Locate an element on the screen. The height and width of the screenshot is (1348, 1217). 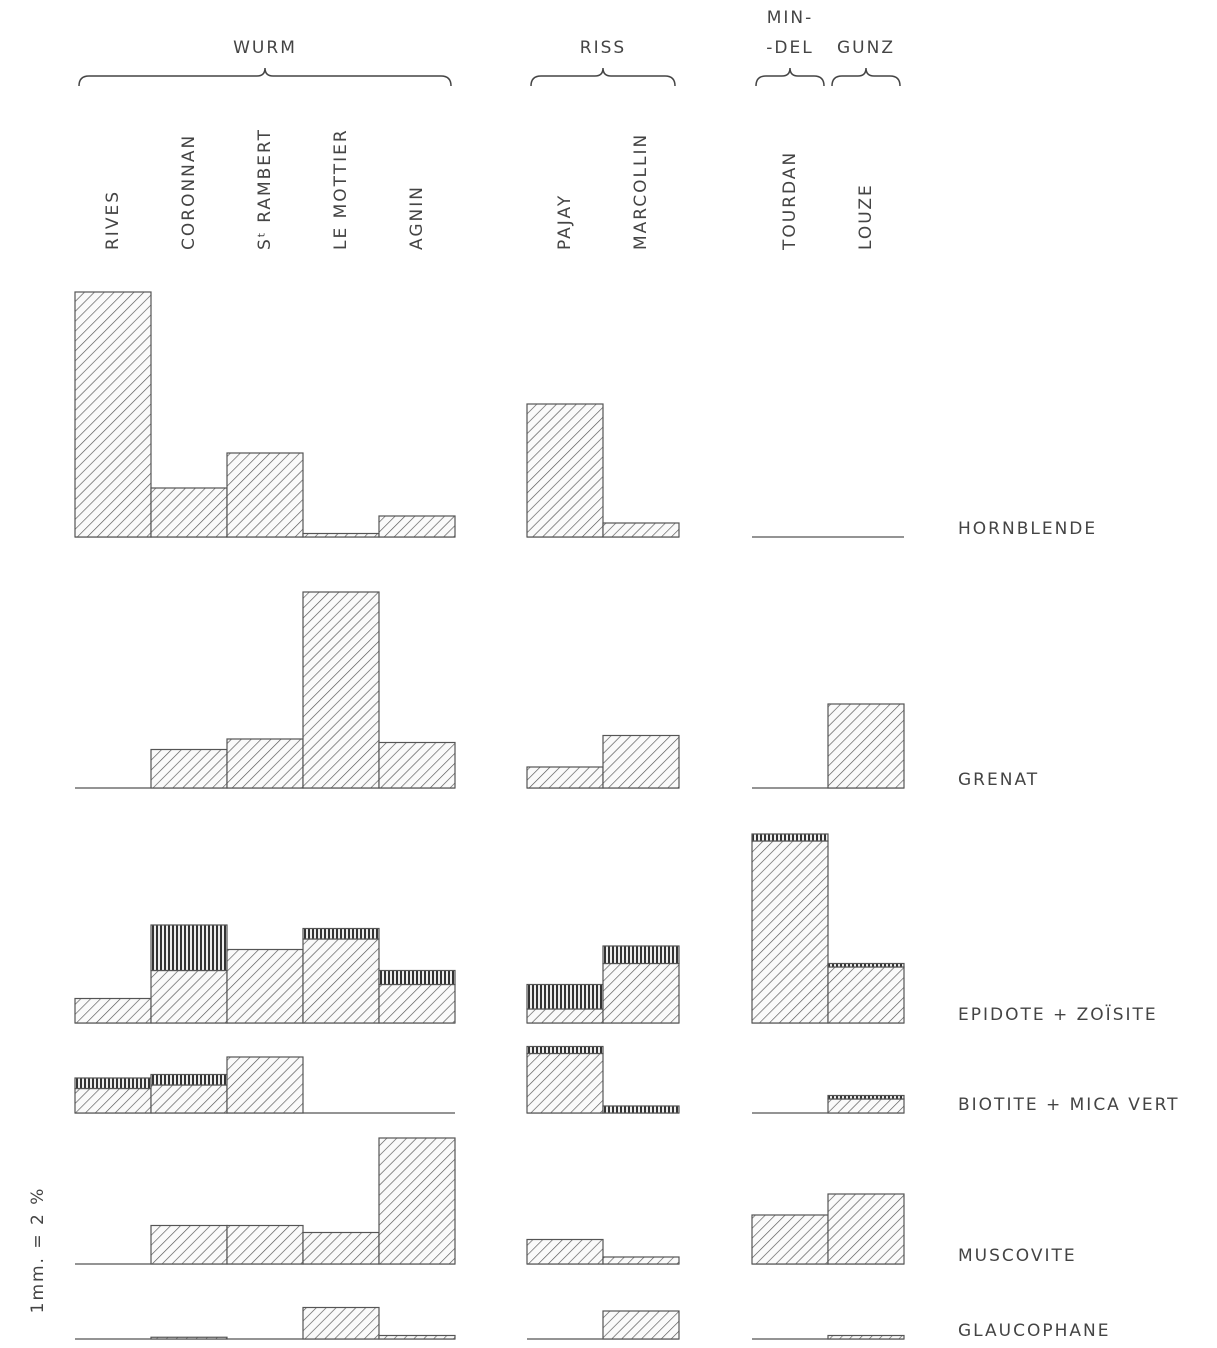
group-label: GUNZ is located at coordinates (866, 48).